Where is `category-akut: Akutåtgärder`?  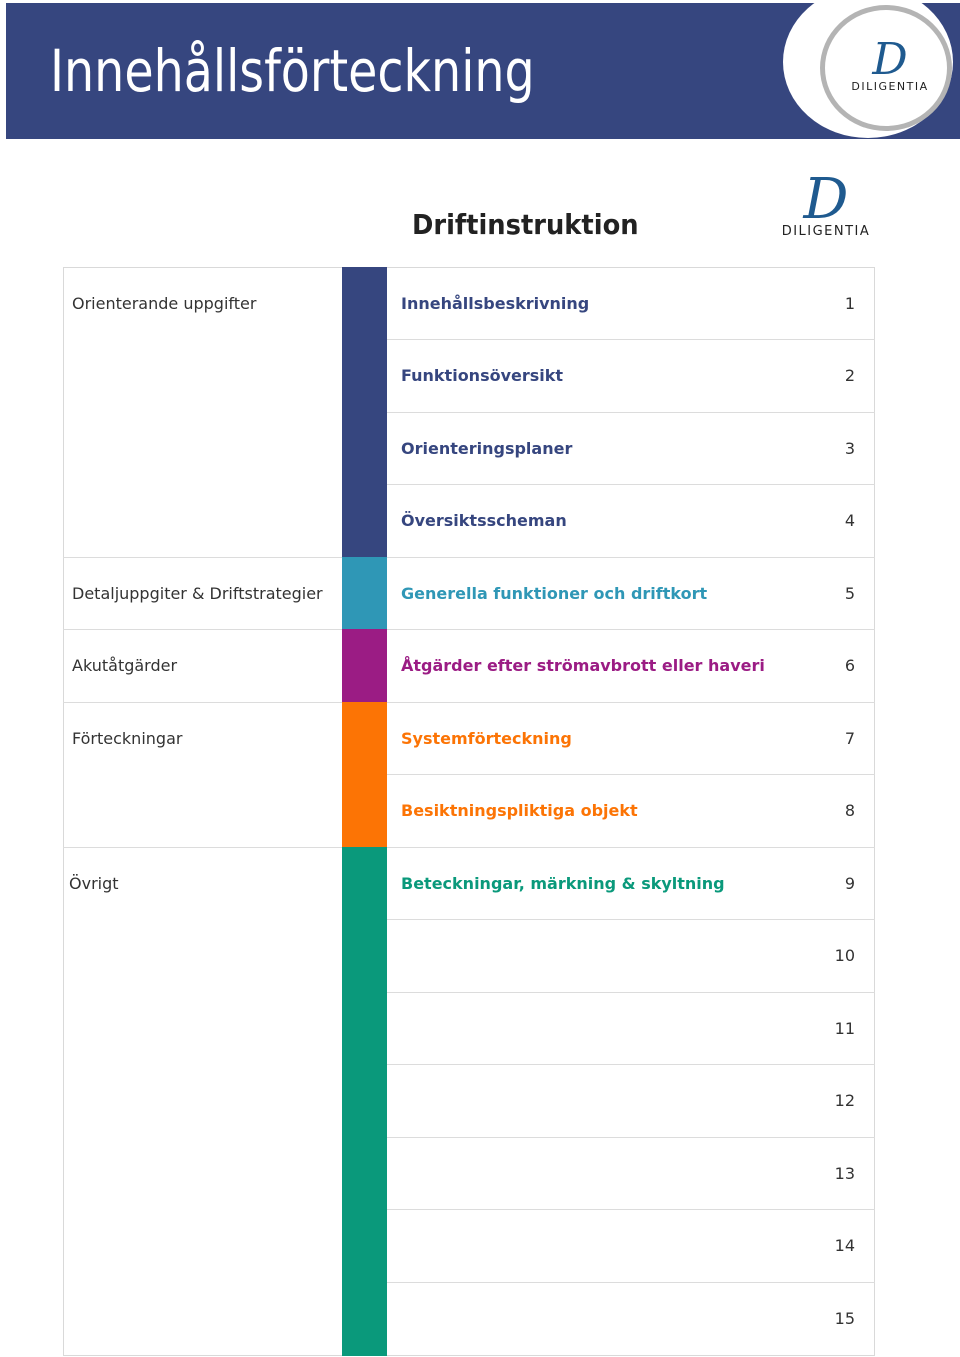 category-akut: Akutåtgärder is located at coordinates (125, 665).